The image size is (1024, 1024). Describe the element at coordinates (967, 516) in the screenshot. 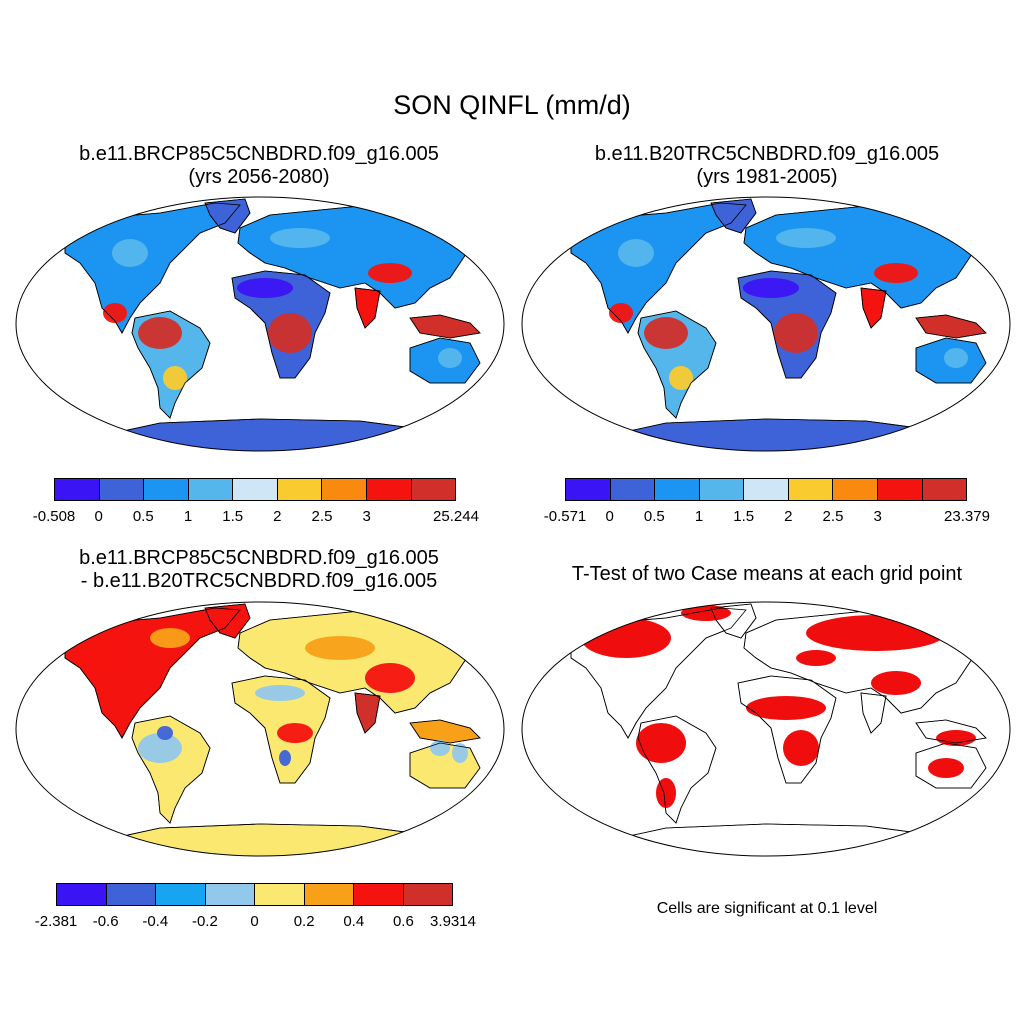

I see `colorbar-tick-label: 23.379` at that location.